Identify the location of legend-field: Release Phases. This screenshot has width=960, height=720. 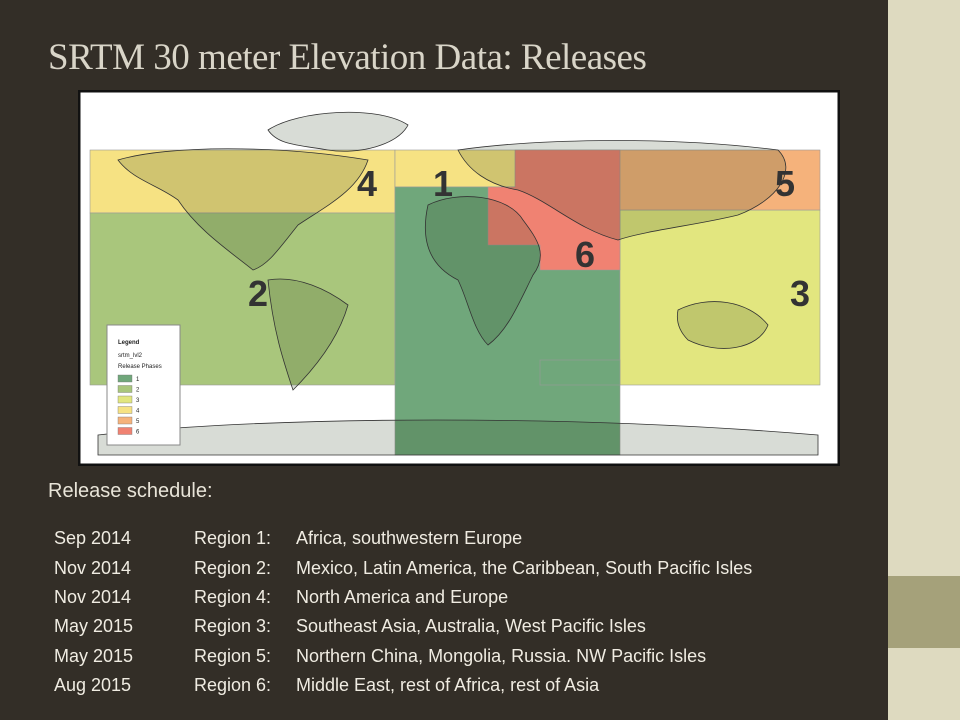
(140, 367).